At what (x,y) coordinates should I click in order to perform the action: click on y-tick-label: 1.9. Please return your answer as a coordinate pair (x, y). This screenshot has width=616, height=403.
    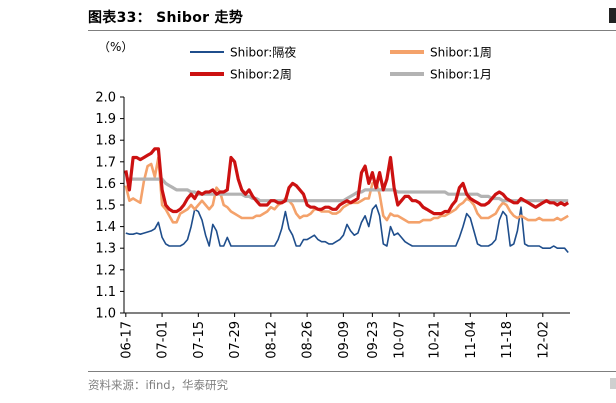
    Looking at the image, I should click on (105, 119).